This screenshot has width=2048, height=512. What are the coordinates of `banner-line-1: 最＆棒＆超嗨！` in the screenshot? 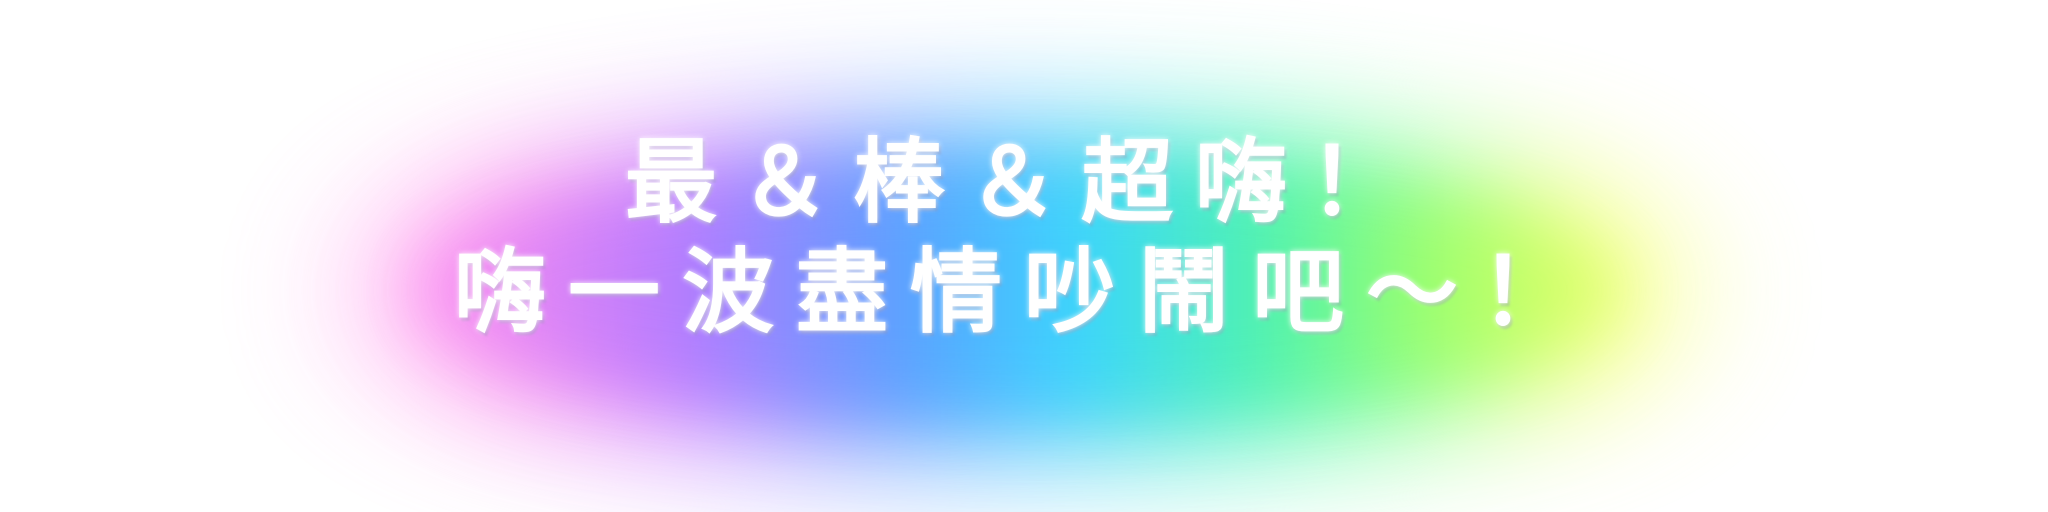 It's located at (1023, 182).